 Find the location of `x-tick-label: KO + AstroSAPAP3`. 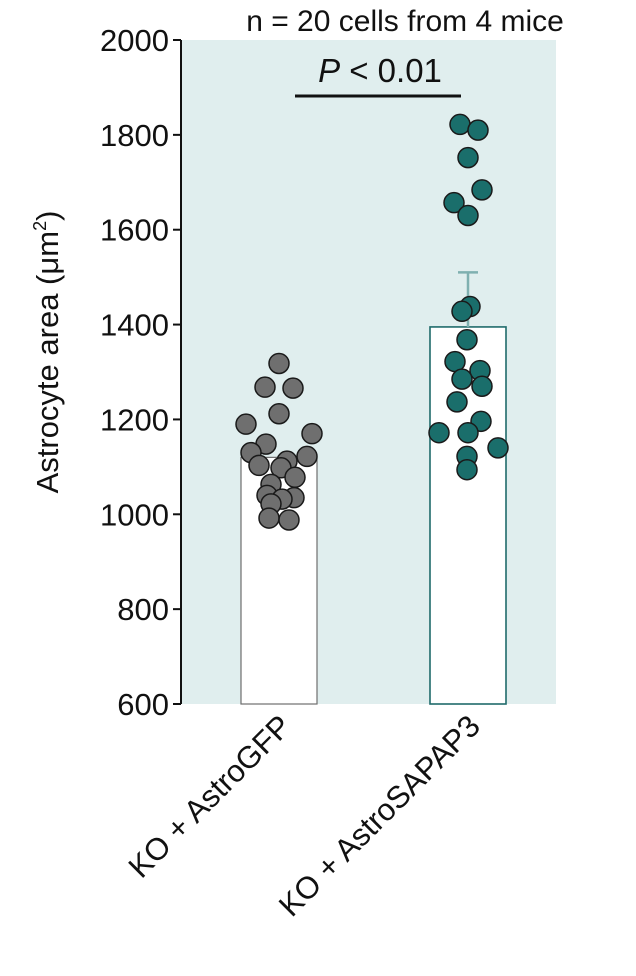

x-tick-label: KO + AstroSAPAP3 is located at coordinates (379, 815).